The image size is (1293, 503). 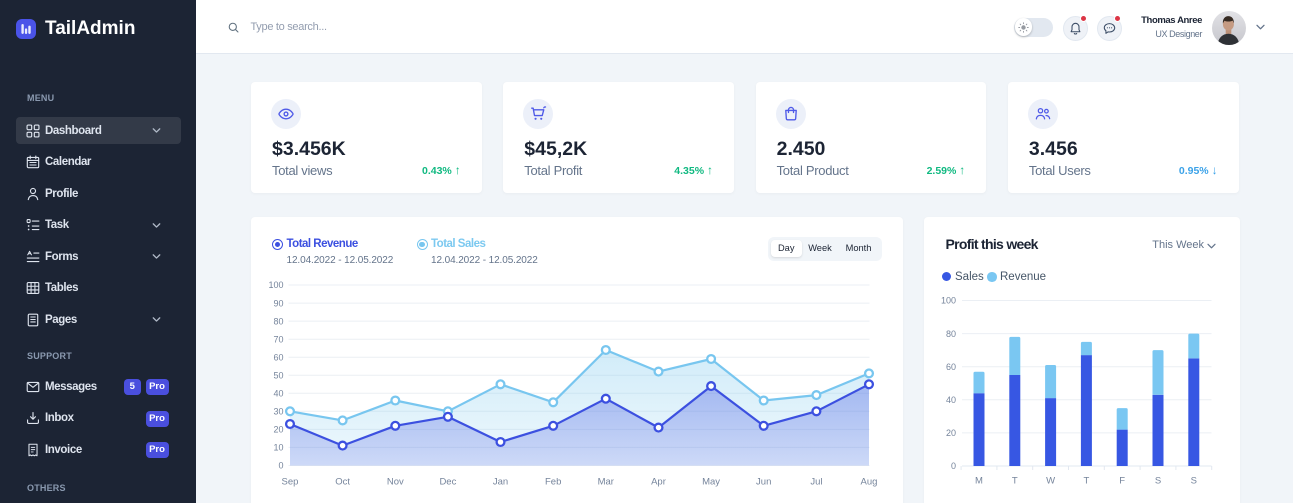 What do you see at coordinates (394, 482) in the screenshot?
I see `svg-text: Nov` at bounding box center [394, 482].